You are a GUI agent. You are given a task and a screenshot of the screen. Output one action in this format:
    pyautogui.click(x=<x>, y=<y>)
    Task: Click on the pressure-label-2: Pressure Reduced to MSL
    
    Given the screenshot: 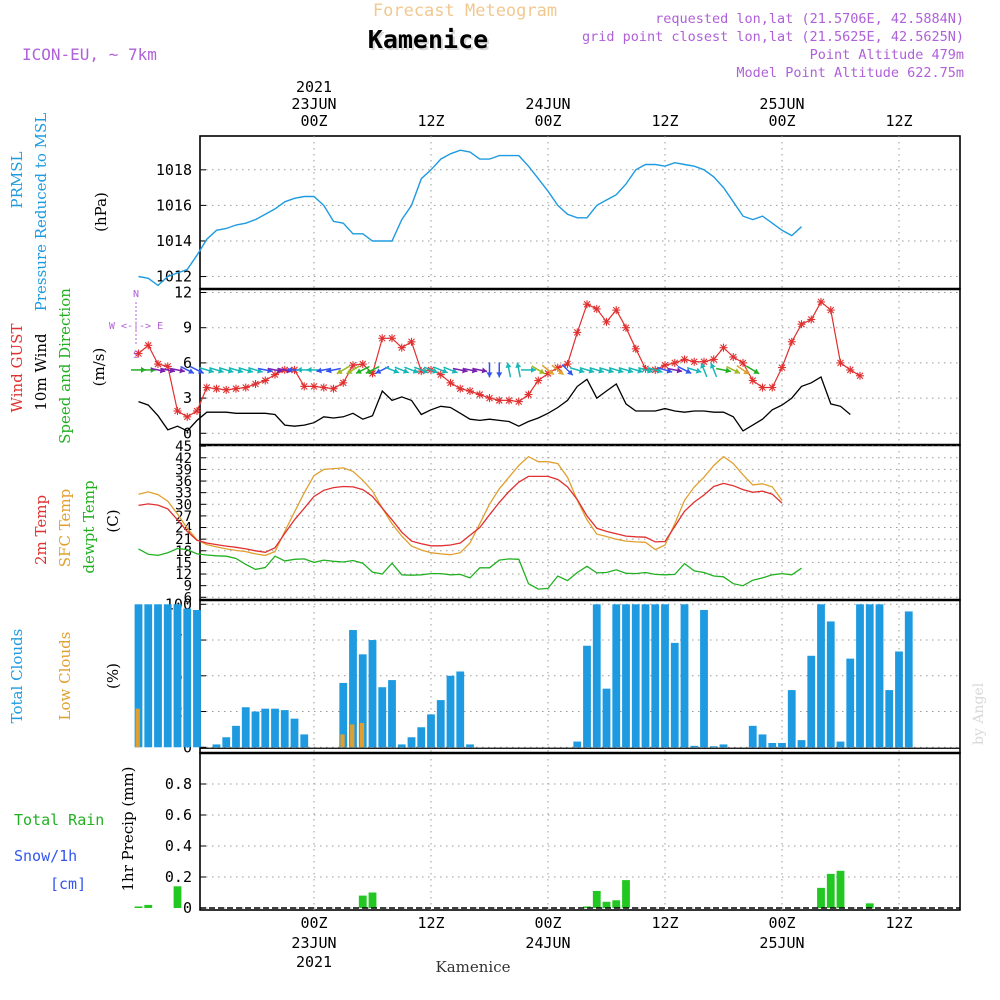 What is the action you would take?
    pyautogui.click(x=41, y=212)
    